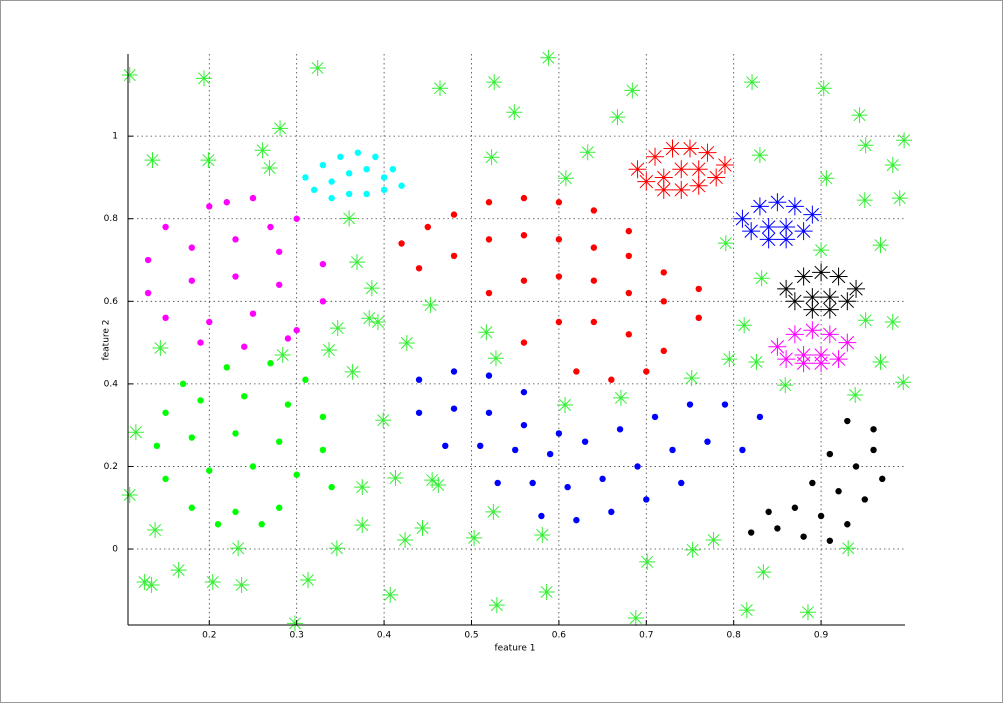 The width and height of the screenshot is (1003, 703). Describe the element at coordinates (384, 636) in the screenshot. I see `x-tick-label: 0.4` at that location.